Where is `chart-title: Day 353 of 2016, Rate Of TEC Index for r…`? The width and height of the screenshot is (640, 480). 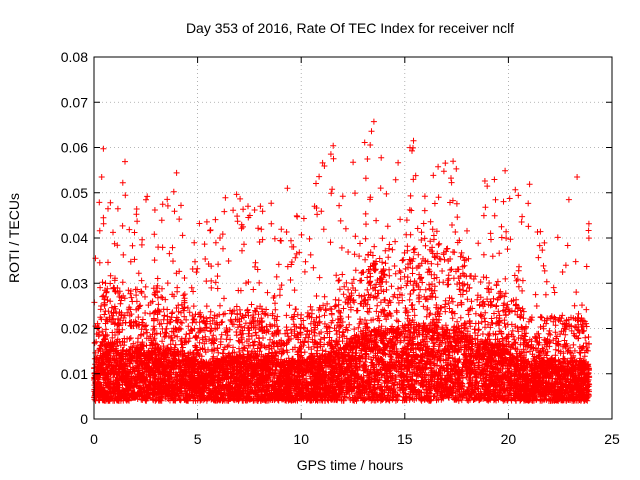
chart-title: Day 353 of 2016, Rate Of TEC Index for r… is located at coordinates (350, 28).